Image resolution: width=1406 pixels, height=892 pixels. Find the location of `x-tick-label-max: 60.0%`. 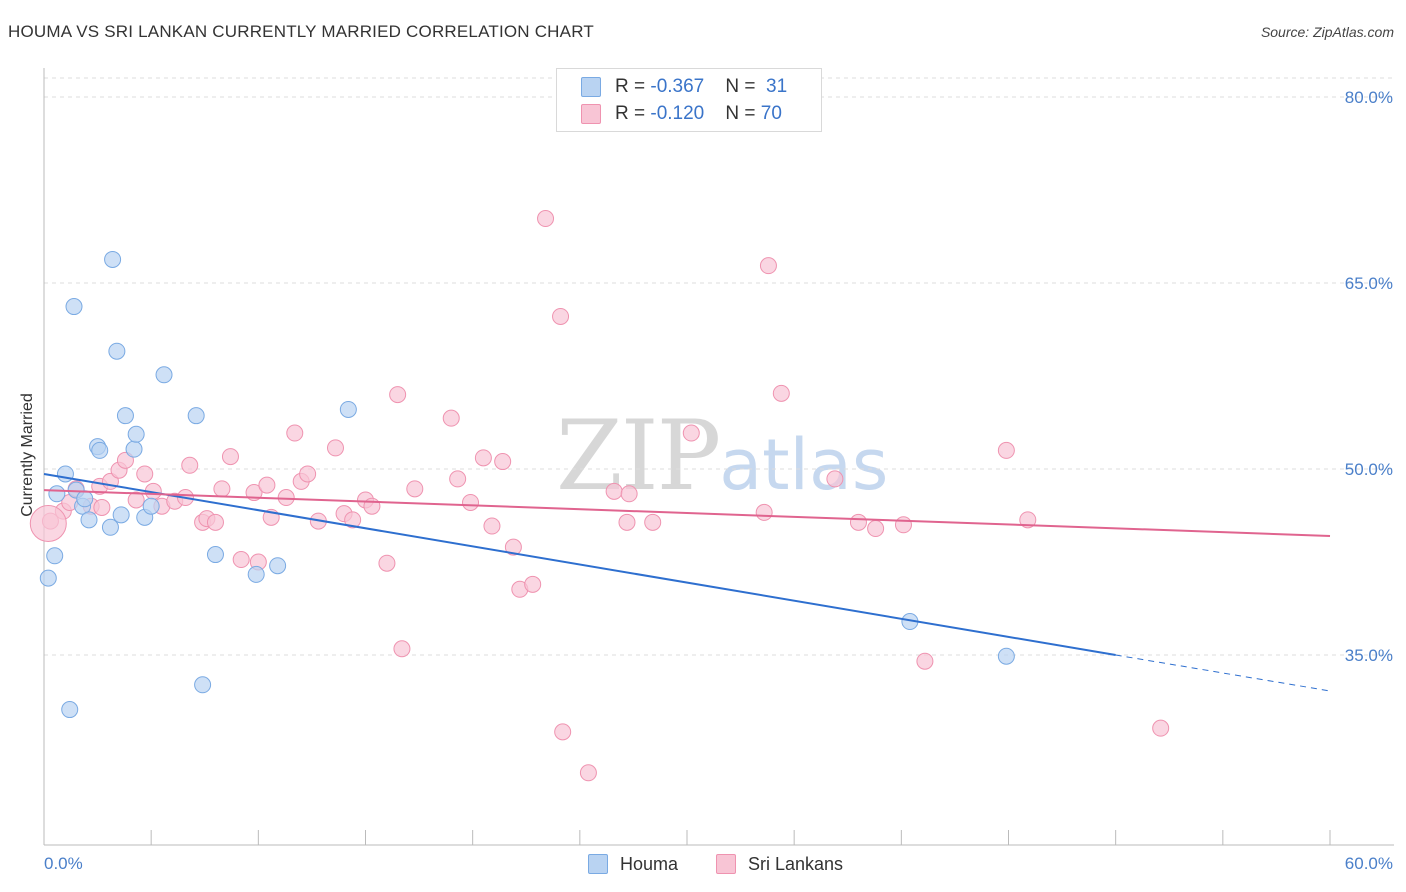

x-tick-label-max: 60.0% is located at coordinates (1369, 863).